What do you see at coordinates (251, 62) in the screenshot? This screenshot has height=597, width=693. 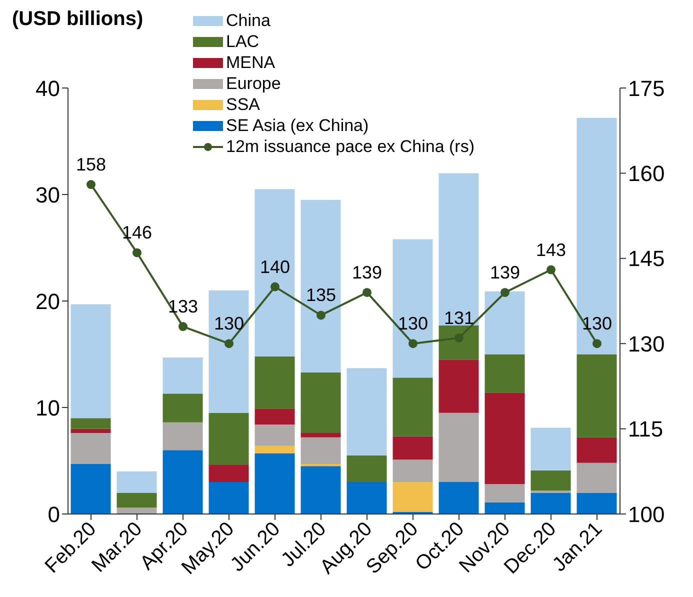 I see `legend-label: MENA` at bounding box center [251, 62].